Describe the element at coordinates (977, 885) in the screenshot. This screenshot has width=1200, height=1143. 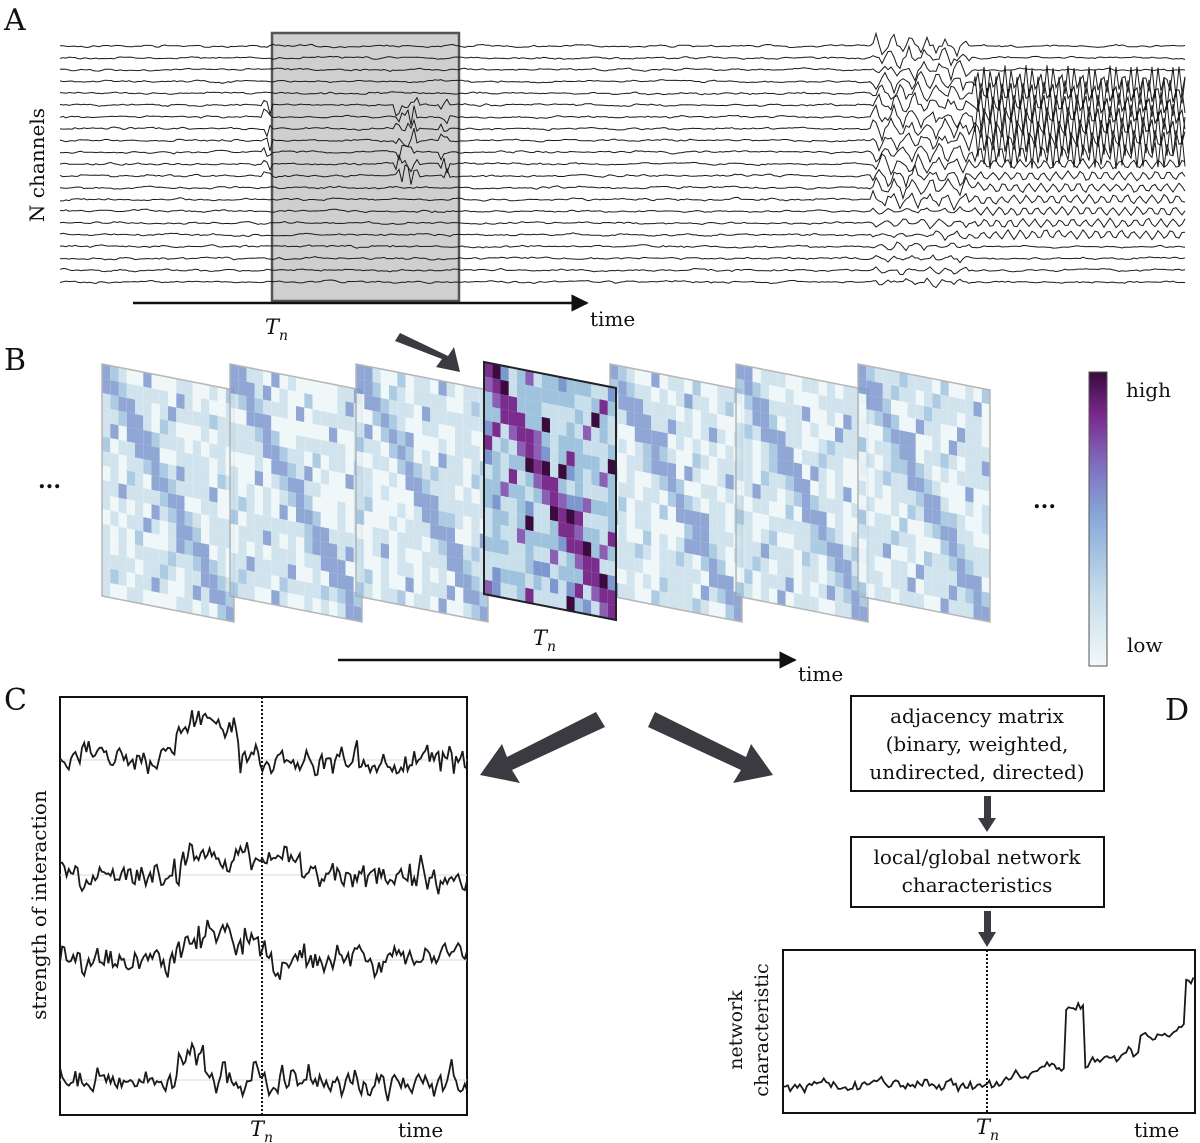
I see `network-characteristics-line-2: characteristics` at that location.